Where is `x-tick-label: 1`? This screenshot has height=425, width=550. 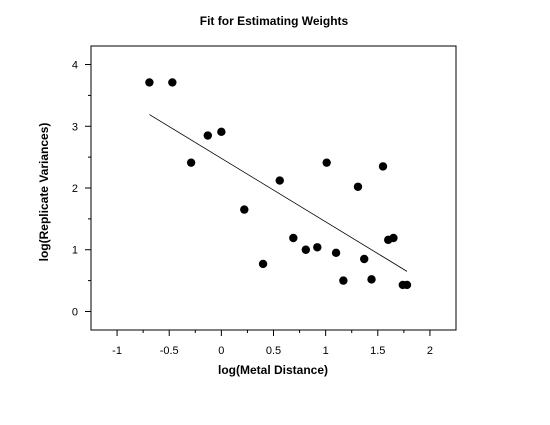
x-tick-label: 1 is located at coordinates (326, 351).